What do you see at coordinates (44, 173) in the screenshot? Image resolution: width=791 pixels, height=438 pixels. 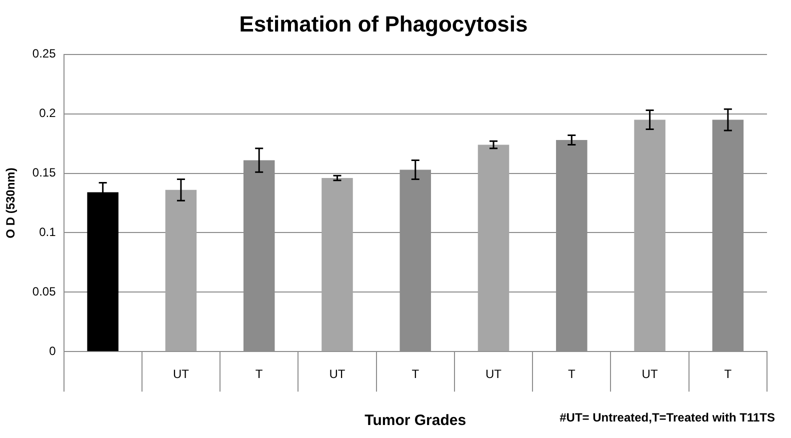 I see `y-tick-label: 0.15` at bounding box center [44, 173].